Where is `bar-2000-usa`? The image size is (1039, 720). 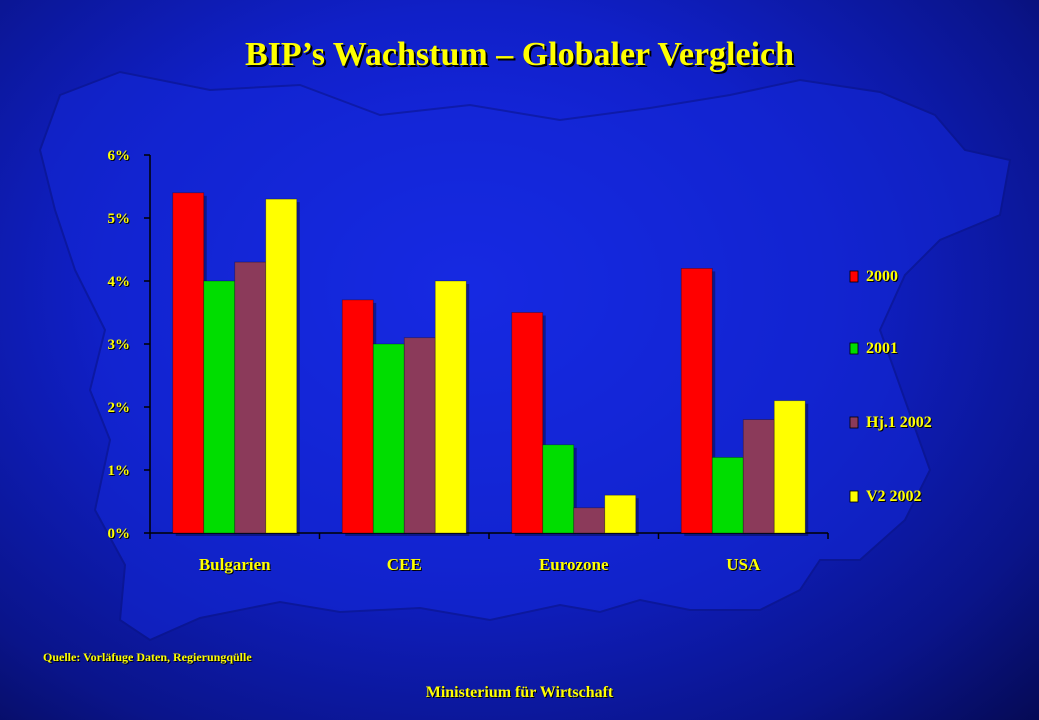 bar-2000-usa is located at coordinates (696, 400).